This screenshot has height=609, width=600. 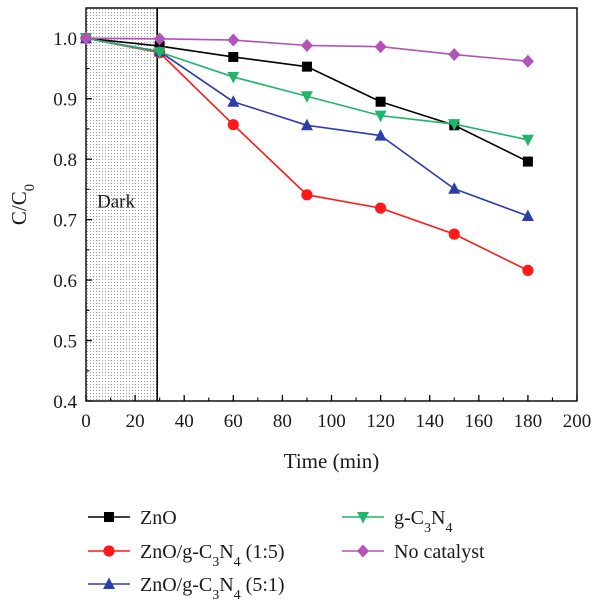 I want to click on x-tick-label: 100, so click(x=331, y=421).